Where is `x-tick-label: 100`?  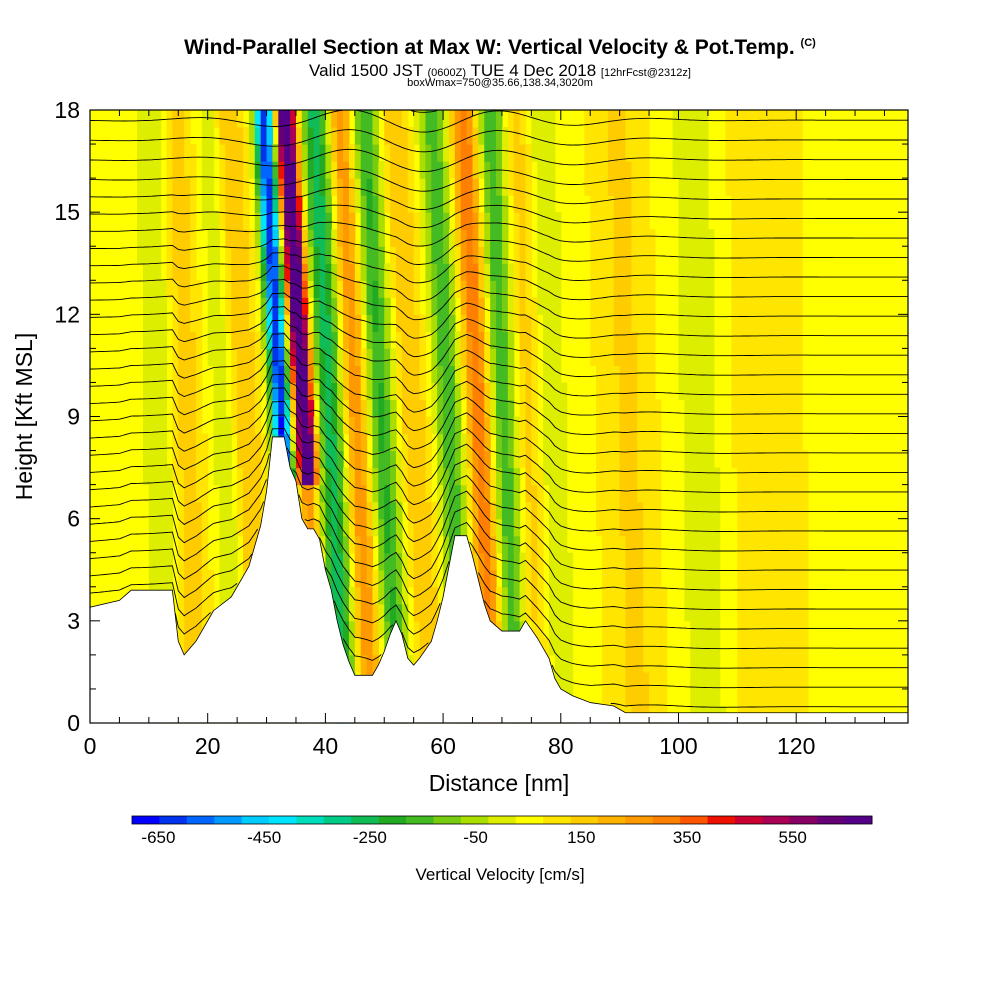 x-tick-label: 100 is located at coordinates (678, 746).